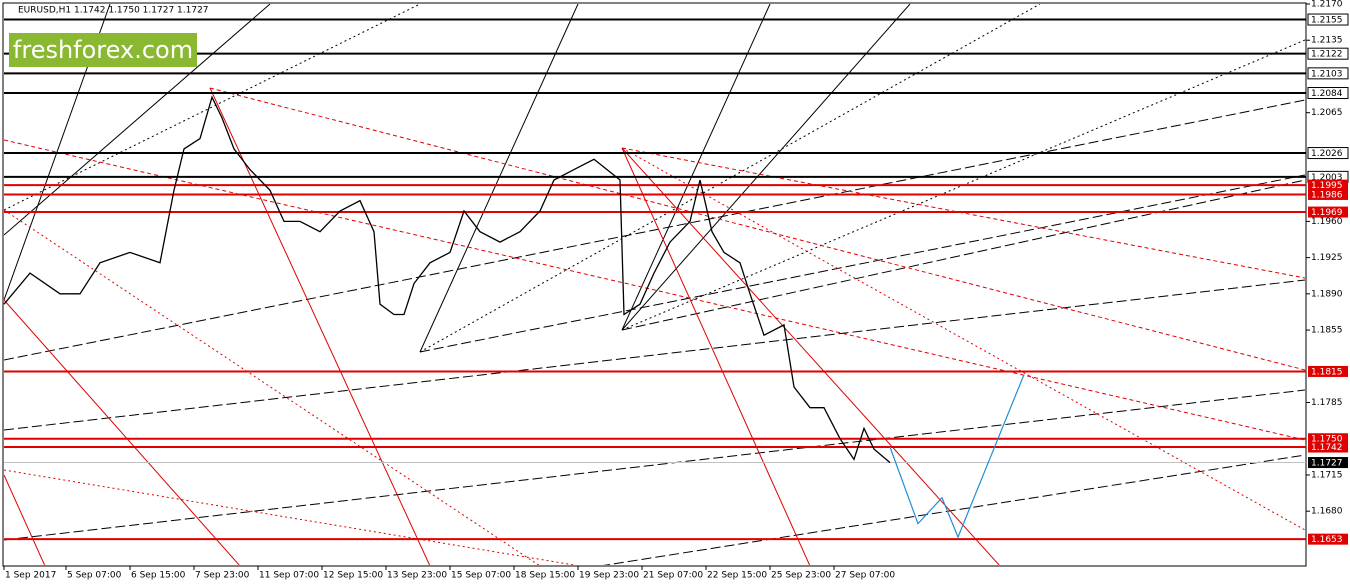 This screenshot has width=1350, height=588. Describe the element at coordinates (481, 576) in the screenshot. I see `x-tick-label: 15 Sep 07:00` at that location.